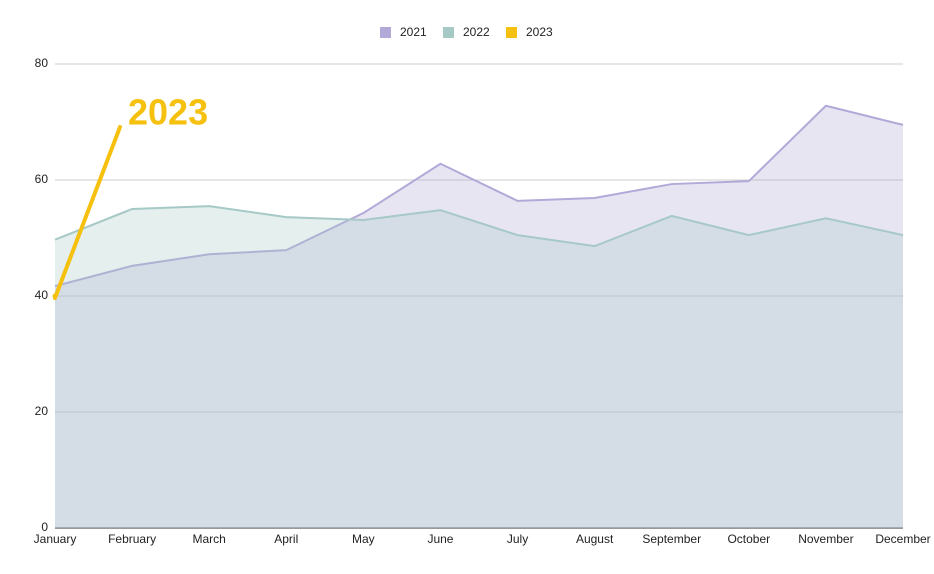  I want to click on x-tick-label: February, so click(132, 539).